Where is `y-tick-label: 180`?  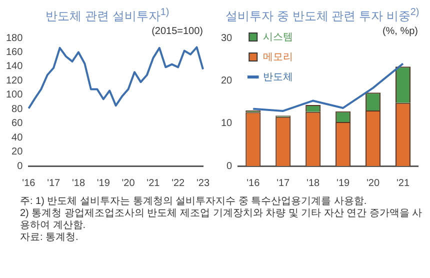
y-tick-label: 180 is located at coordinates (15, 38).